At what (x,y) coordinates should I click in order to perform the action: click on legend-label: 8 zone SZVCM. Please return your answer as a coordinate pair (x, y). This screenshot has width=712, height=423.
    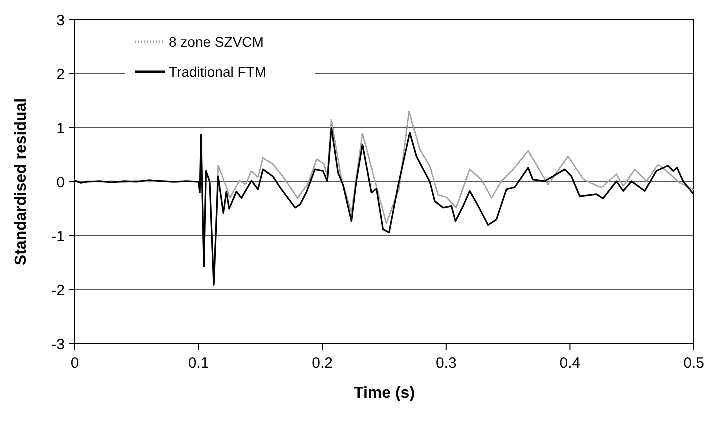
    Looking at the image, I should click on (216, 42).